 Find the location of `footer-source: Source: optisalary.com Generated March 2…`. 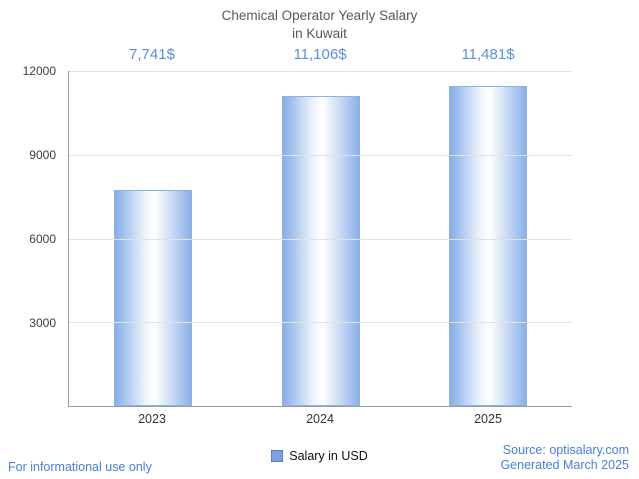

footer-source: Source: optisalary.com Generated March 2… is located at coordinates (564, 458).